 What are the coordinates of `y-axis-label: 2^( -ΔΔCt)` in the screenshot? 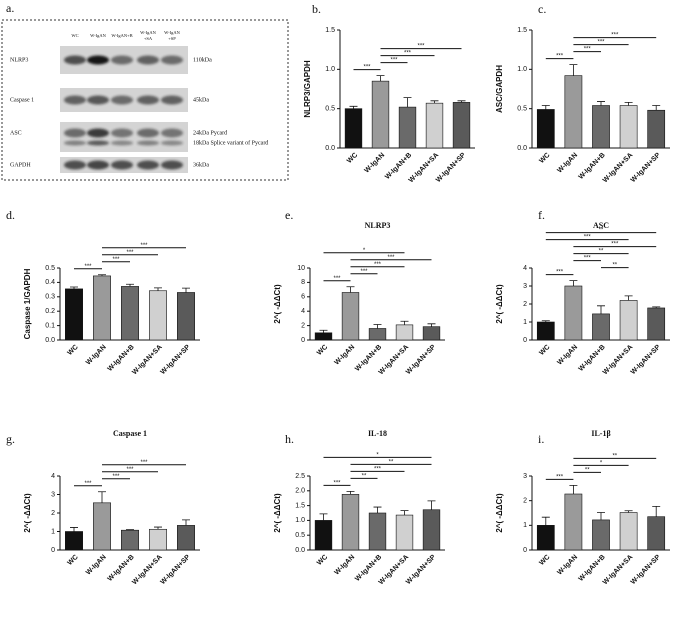 It's located at (499, 513).